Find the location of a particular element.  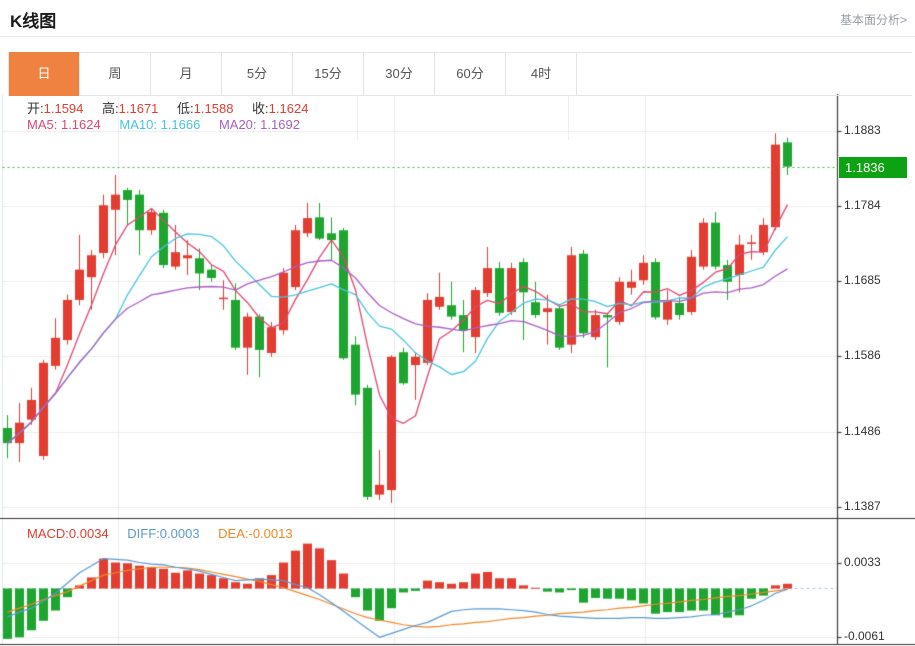

price-axis-tick-label: 1.1685 is located at coordinates (862, 280).